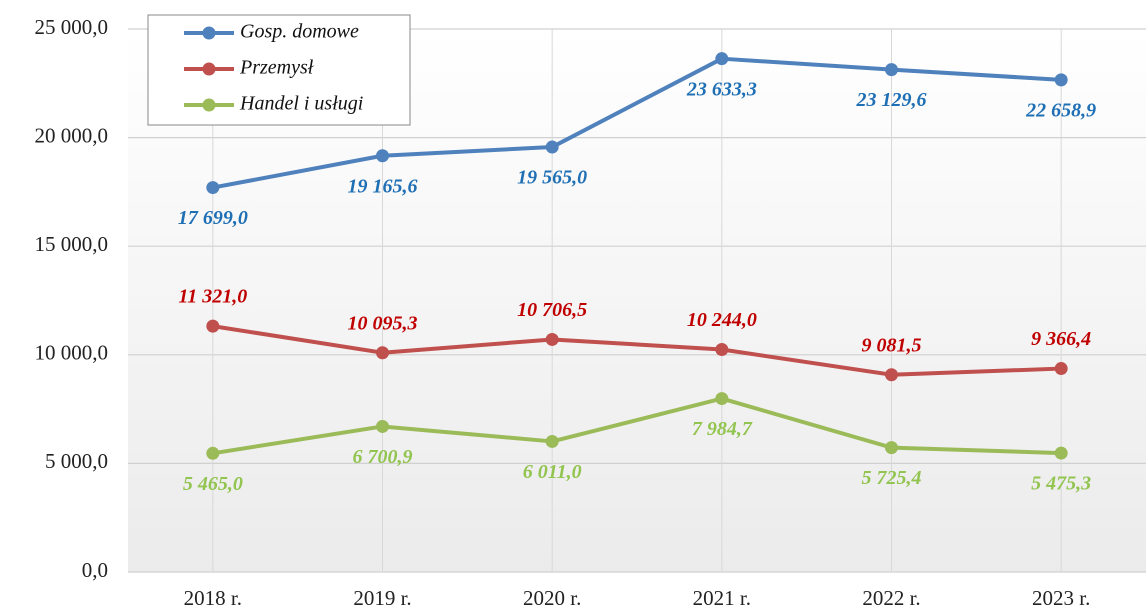 The image size is (1146, 612). What do you see at coordinates (95, 570) in the screenshot?
I see `y-tick-label: 0,0` at bounding box center [95, 570].